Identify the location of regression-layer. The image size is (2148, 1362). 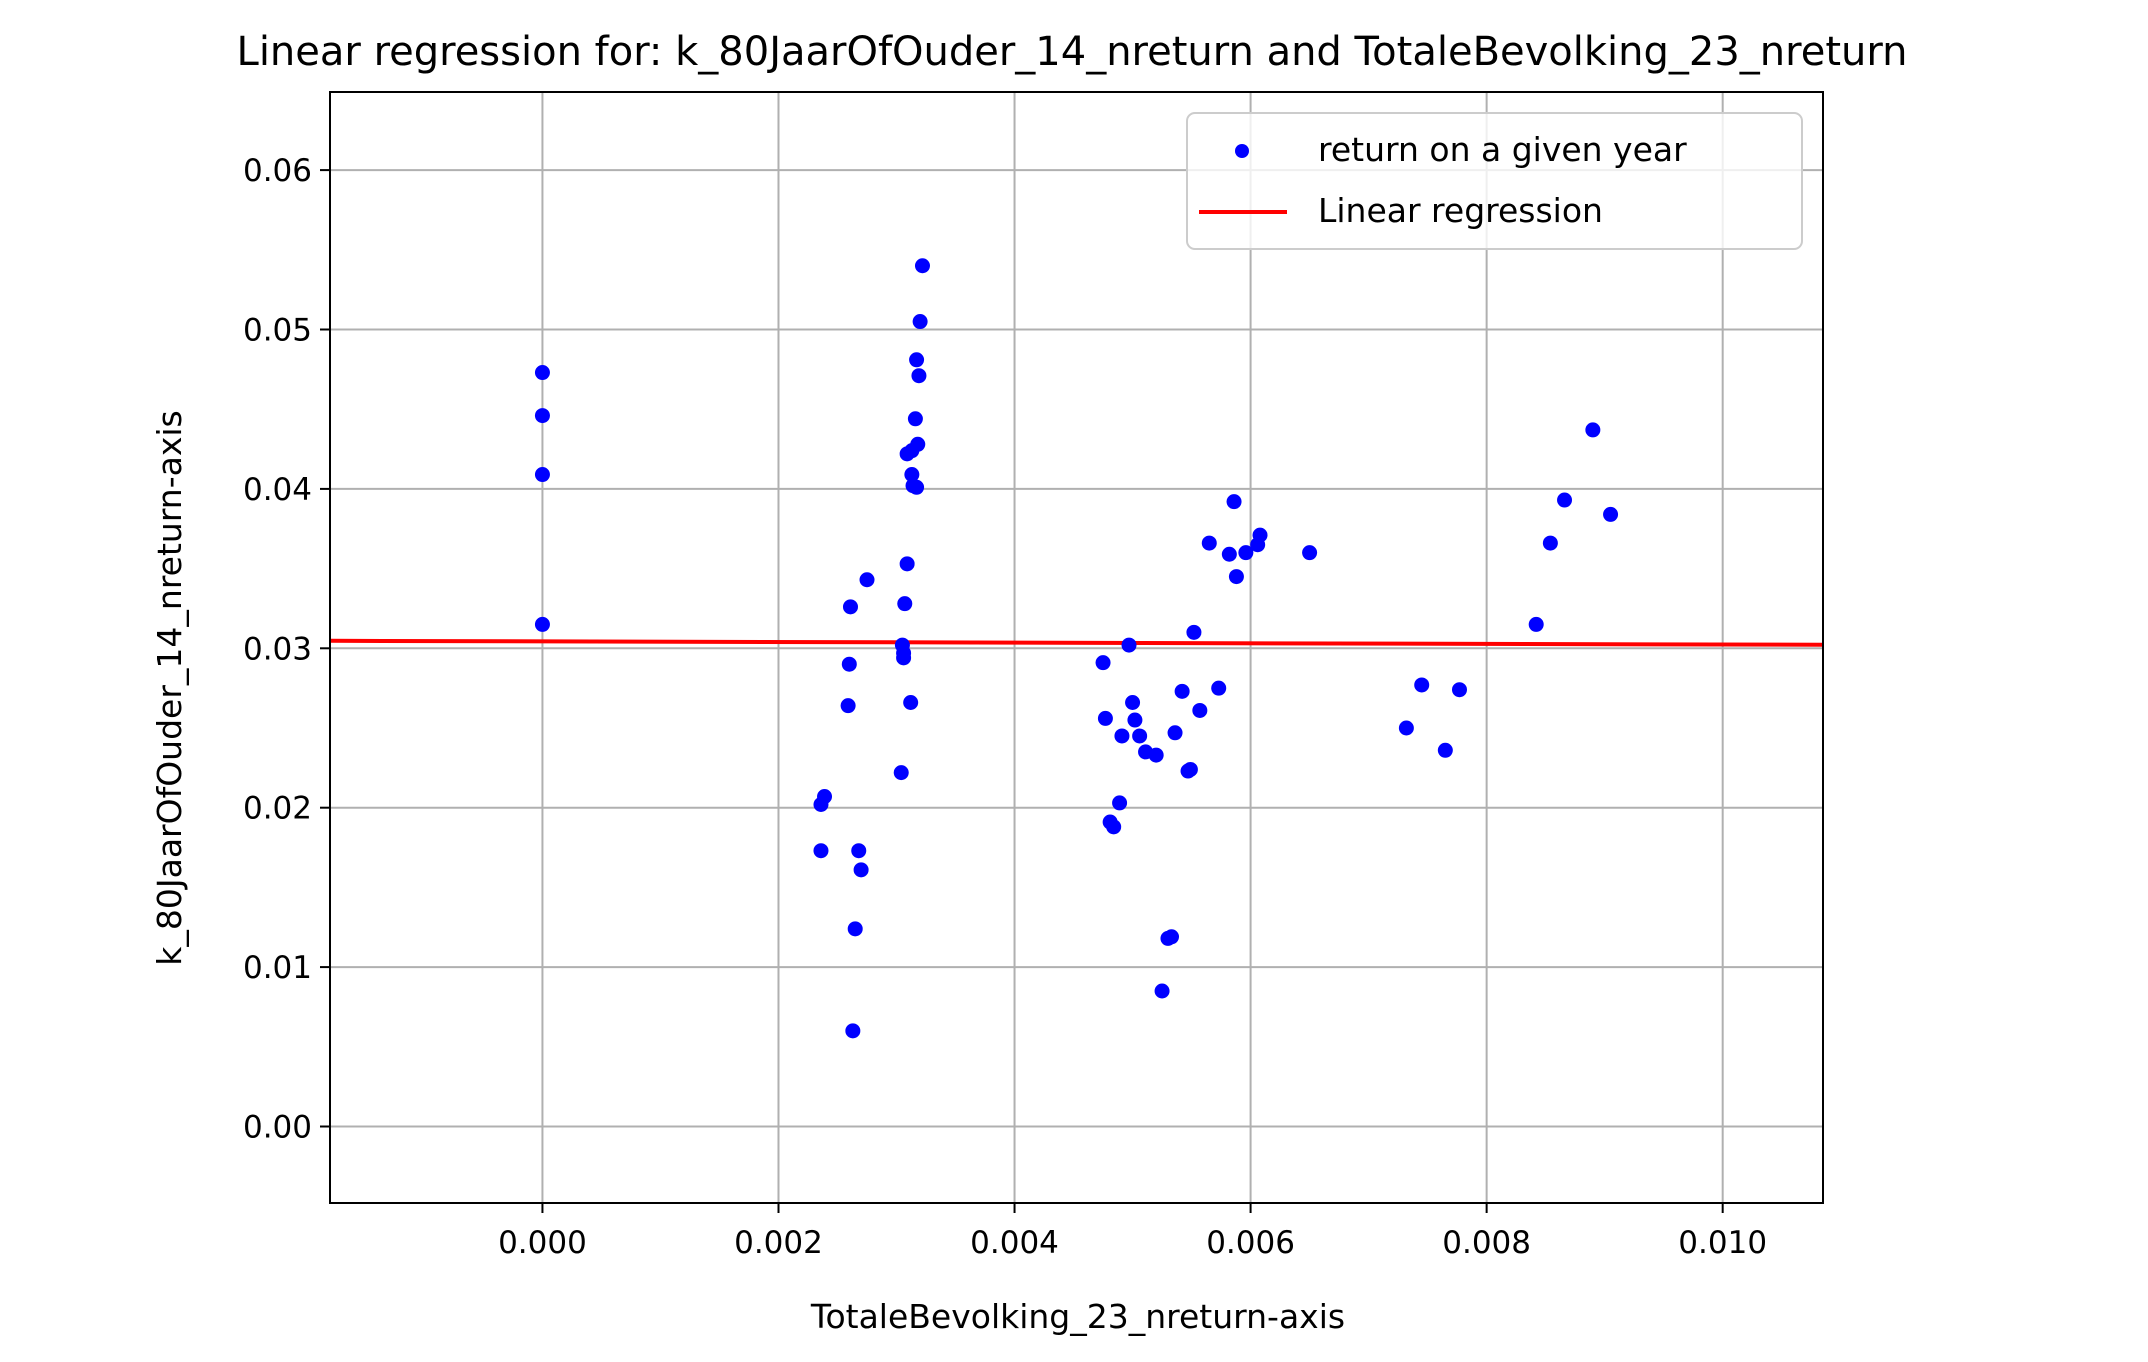
(1076, 642).